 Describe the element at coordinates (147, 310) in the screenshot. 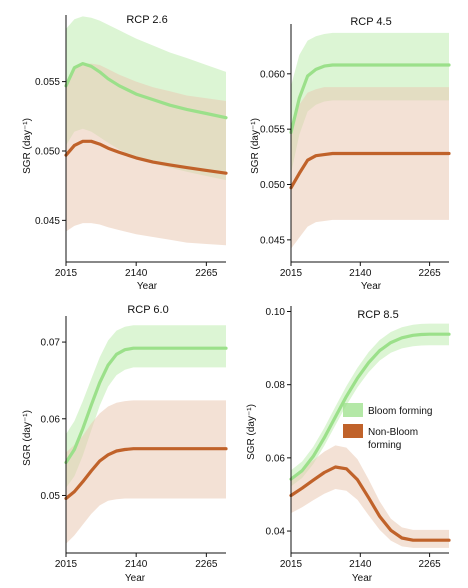

I see `panel-title: RCP 6.0` at that location.